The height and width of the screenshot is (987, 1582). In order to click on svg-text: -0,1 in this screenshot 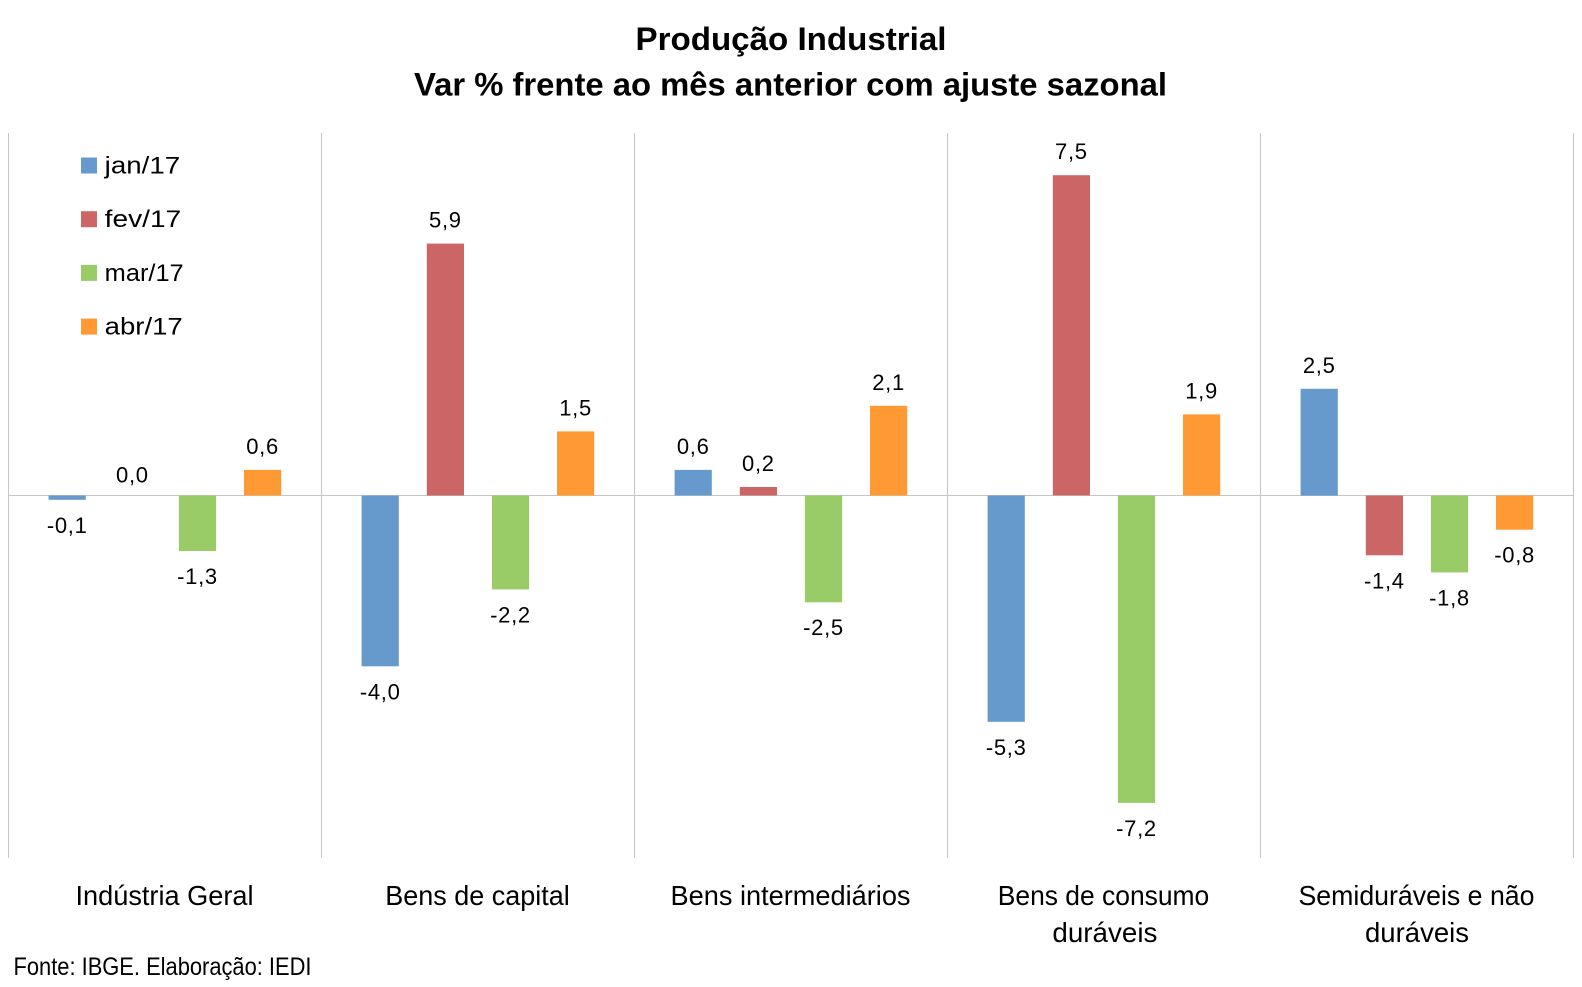, I will do `click(67, 525)`.